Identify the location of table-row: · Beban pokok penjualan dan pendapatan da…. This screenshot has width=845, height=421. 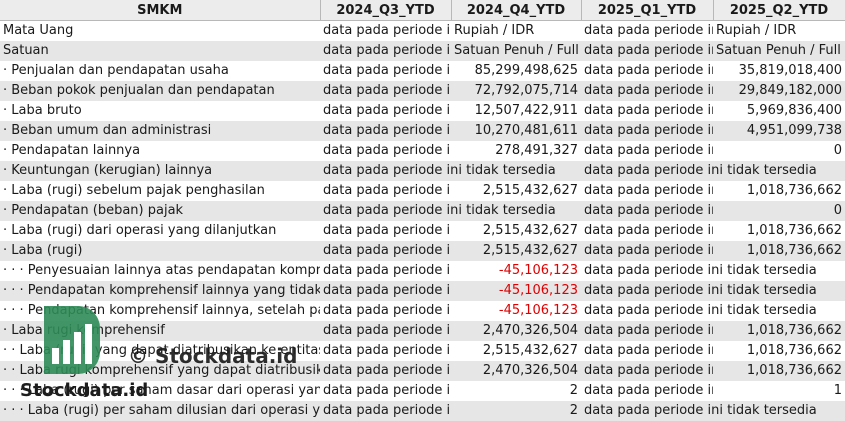
(422, 91).